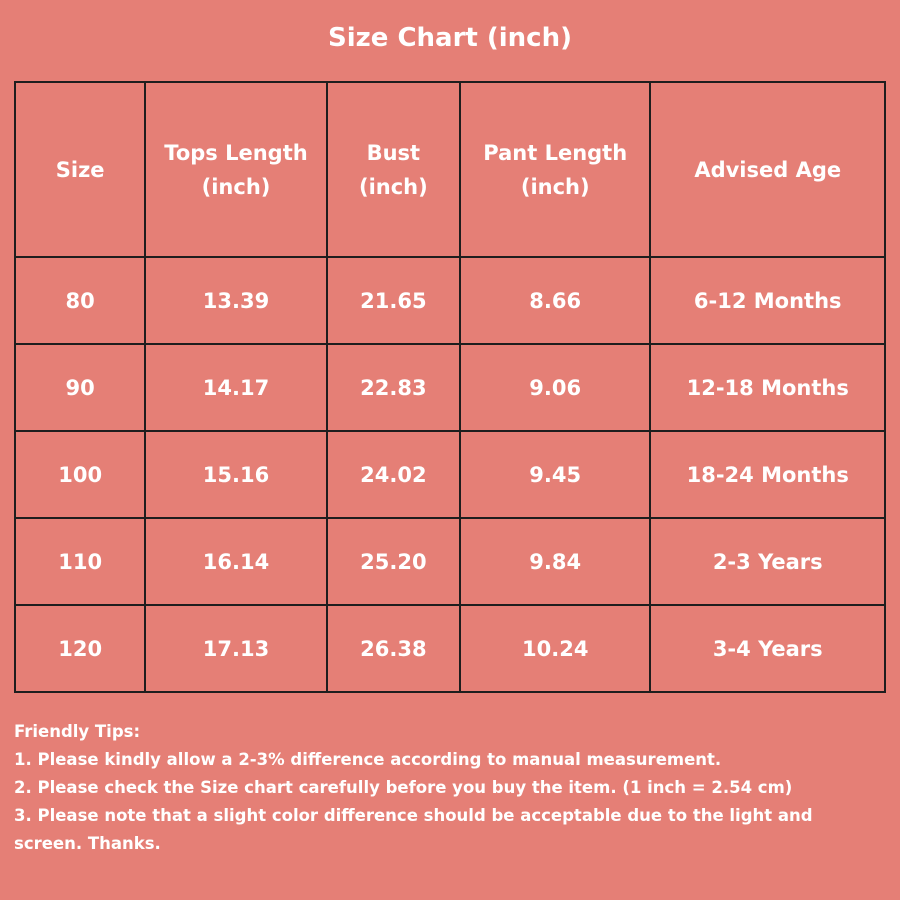  What do you see at coordinates (80, 474) in the screenshot?
I see `cell-size: 100` at bounding box center [80, 474].